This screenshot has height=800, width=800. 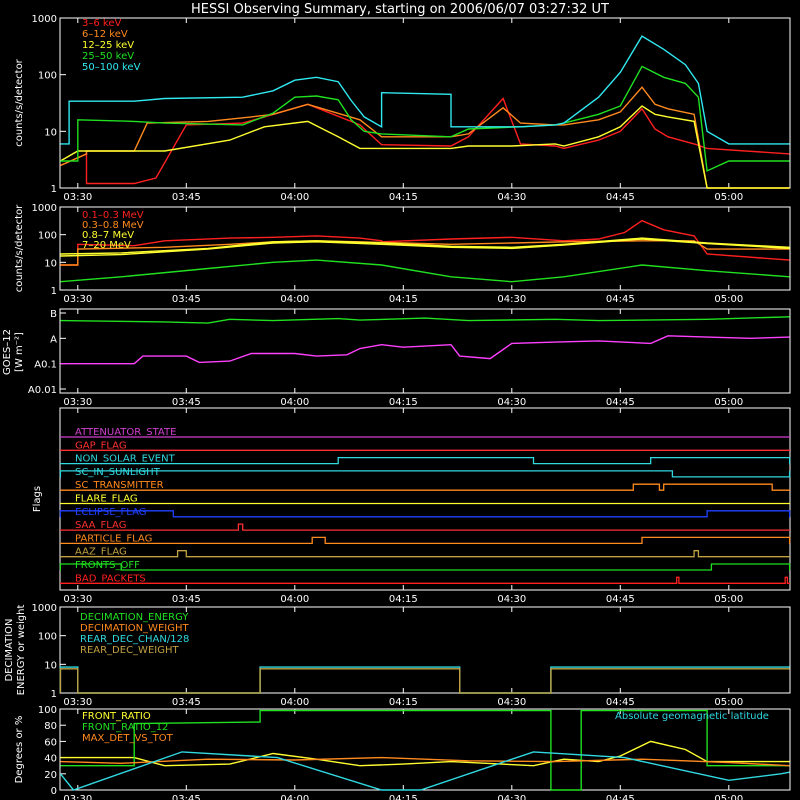 What do you see at coordinates (19, 750) in the screenshot?
I see `ratios-ylabel: Degrees or %` at bounding box center [19, 750].